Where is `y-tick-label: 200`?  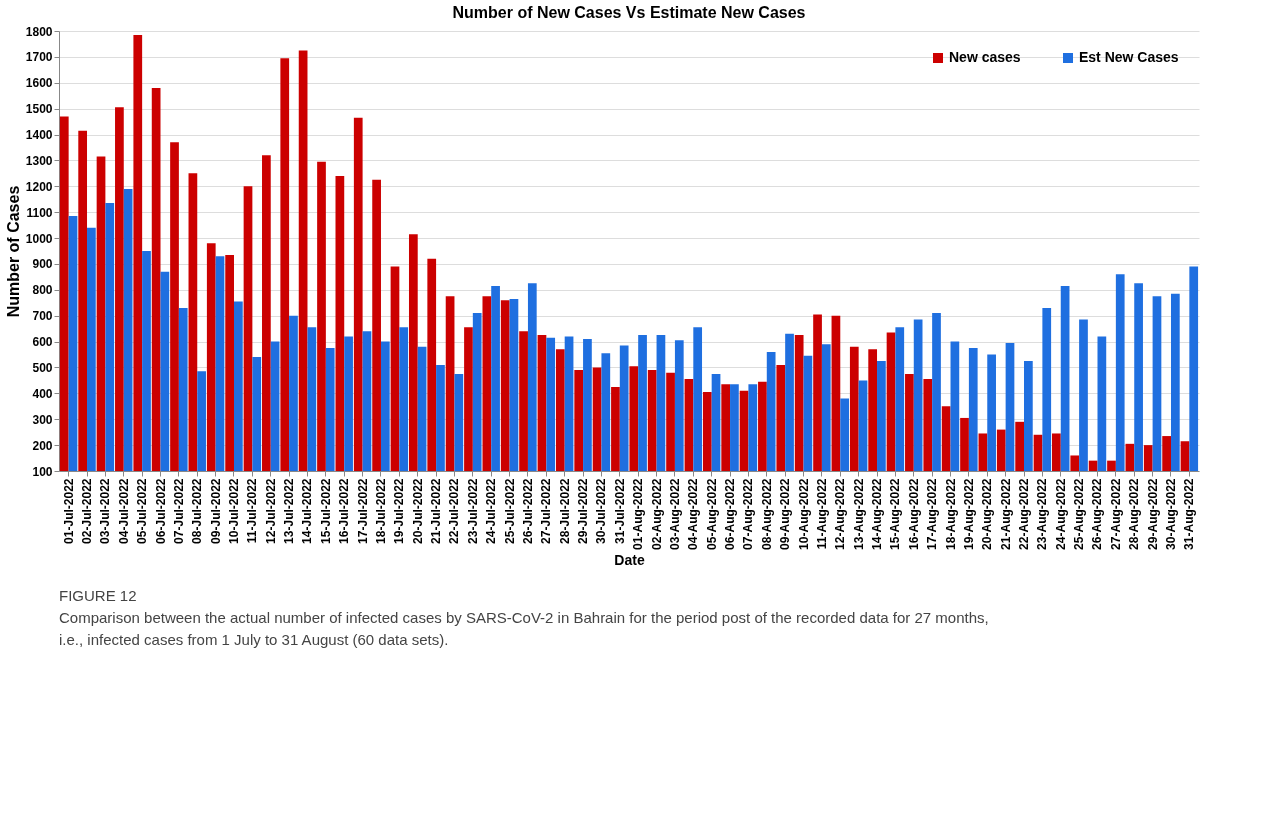
y-tick-label: 200 is located at coordinates (42, 445).